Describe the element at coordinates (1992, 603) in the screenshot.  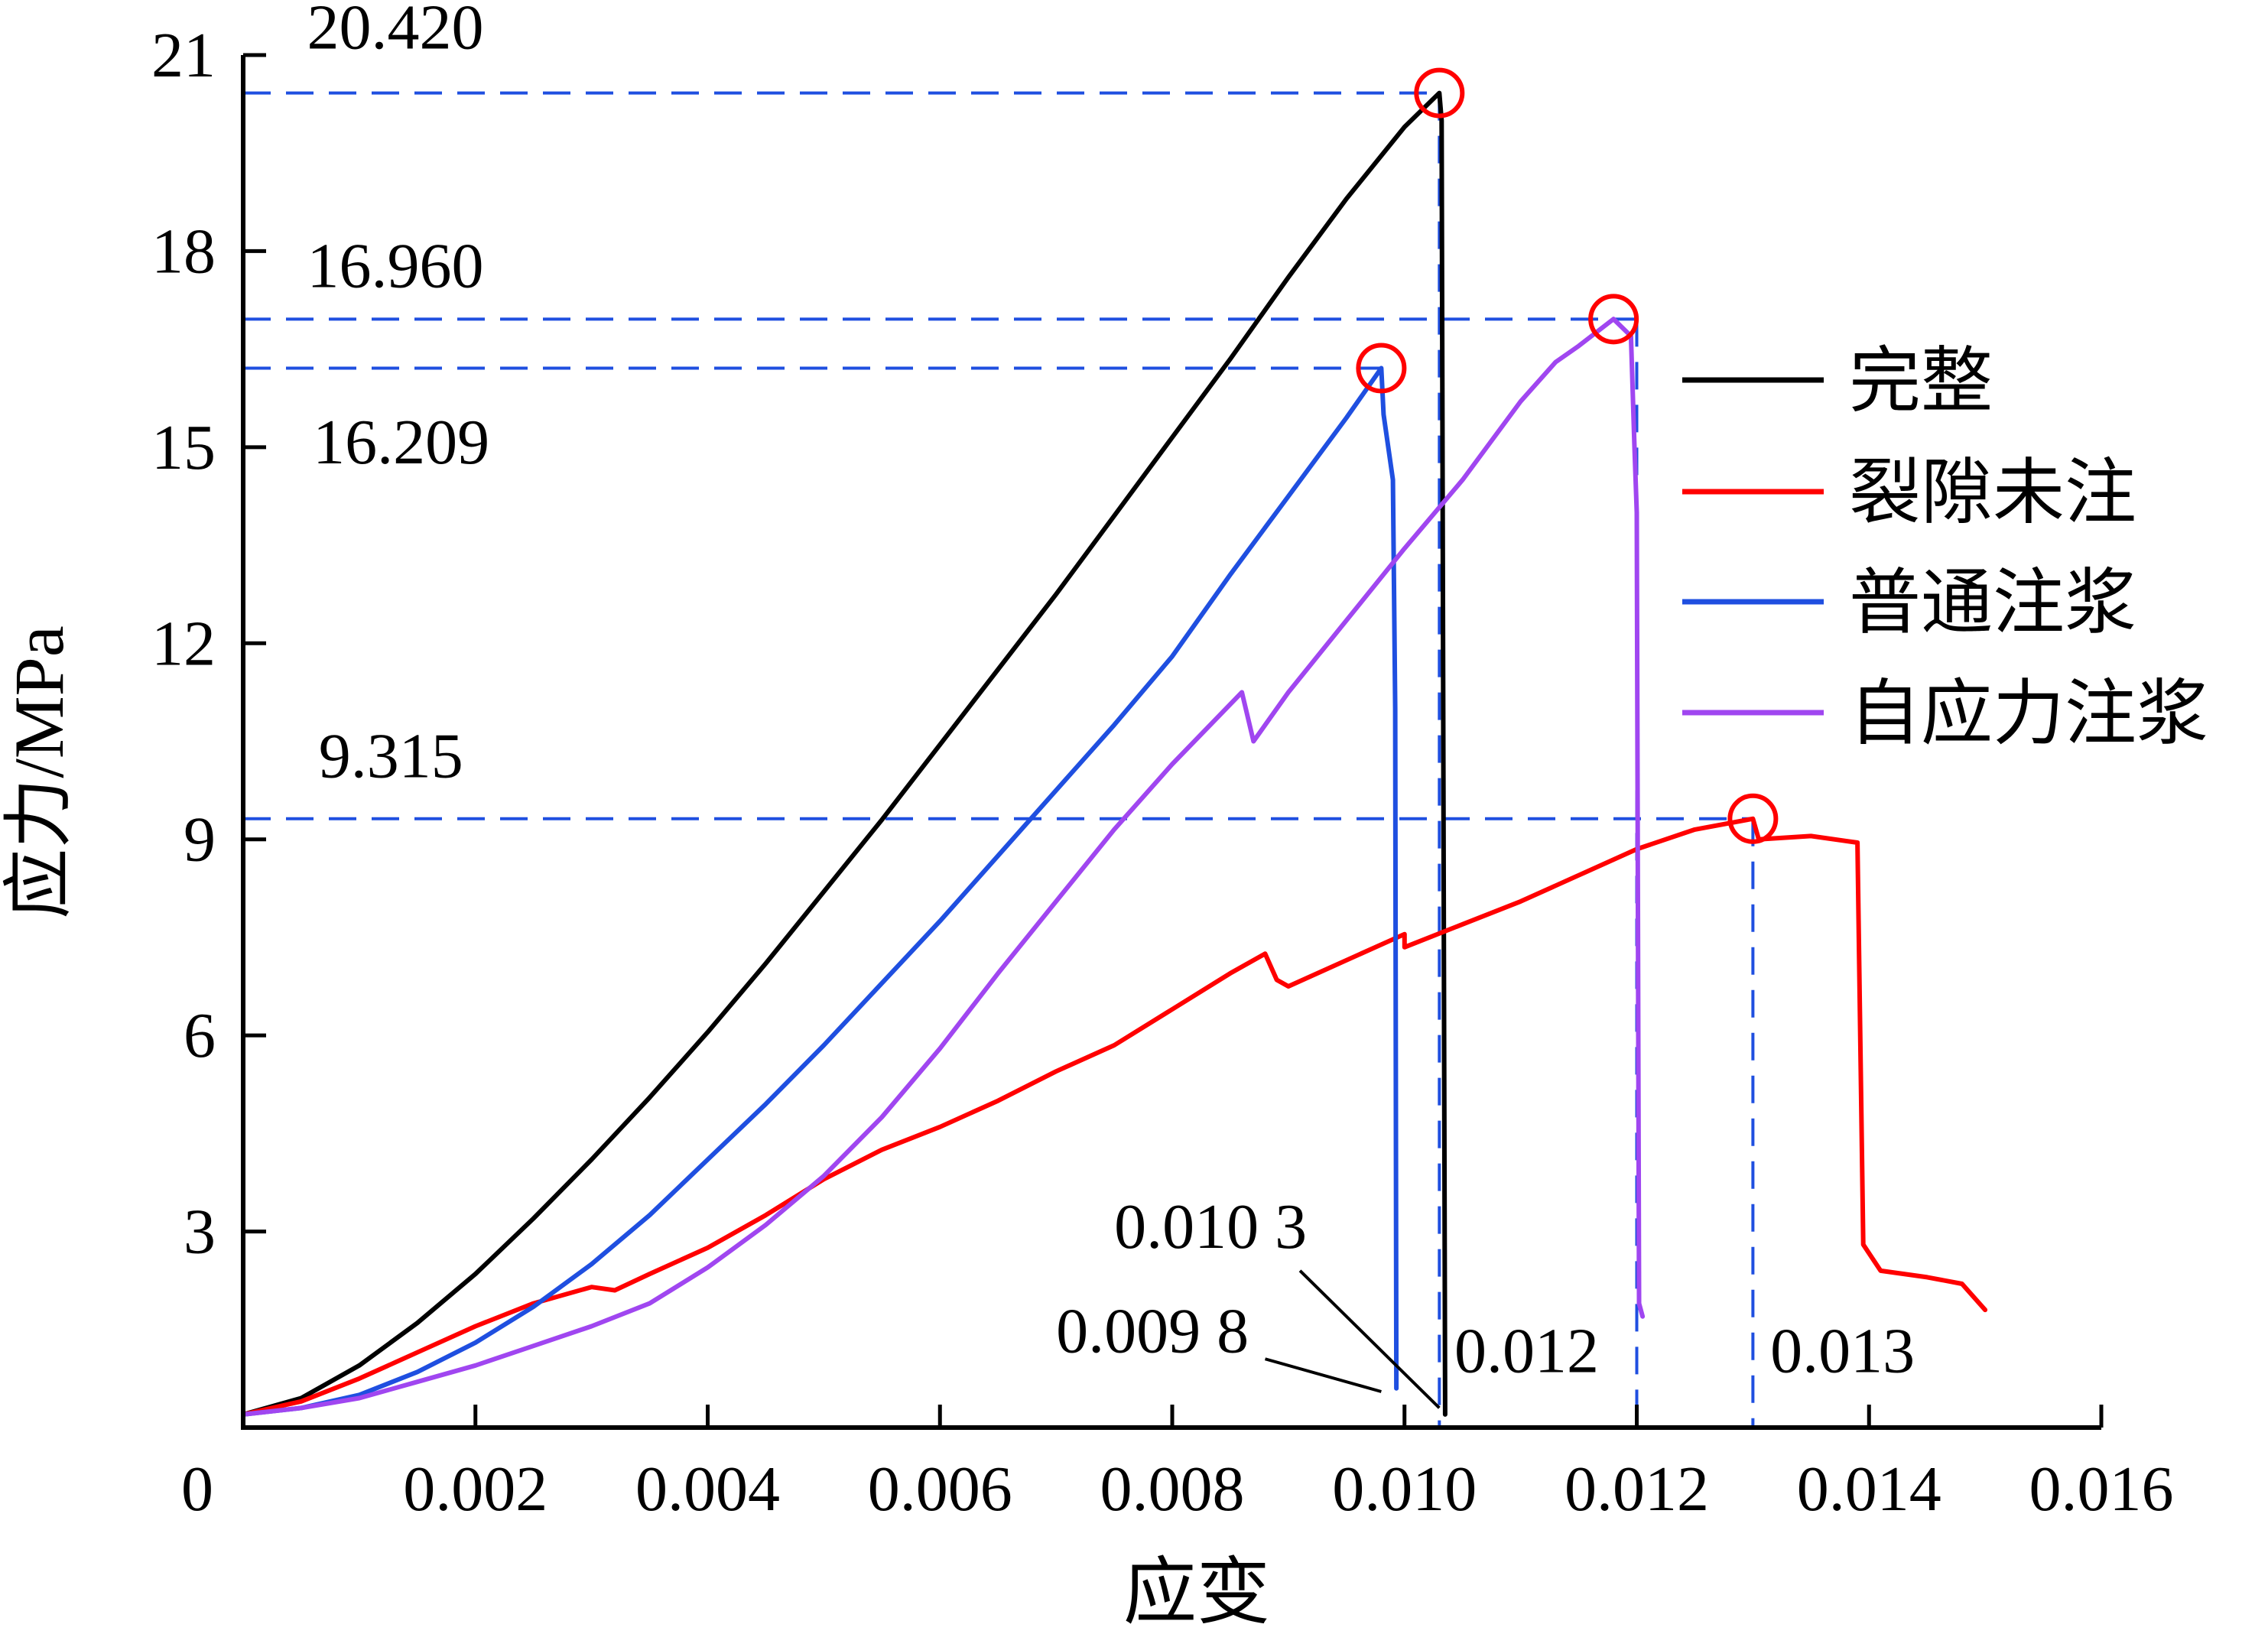
I see `legend-label-2: 普通注浆` at that location.